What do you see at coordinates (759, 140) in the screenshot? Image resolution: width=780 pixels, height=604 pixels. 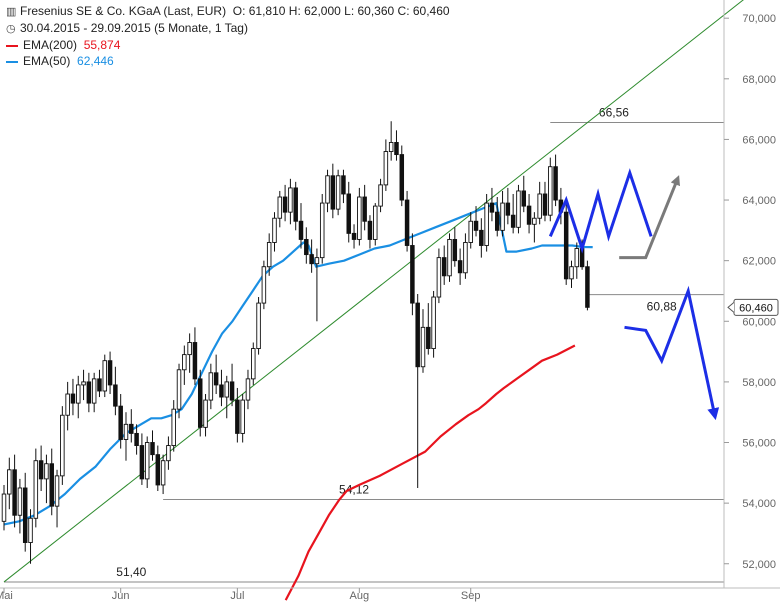 I see `y-tick-label: 66,000` at bounding box center [759, 140].